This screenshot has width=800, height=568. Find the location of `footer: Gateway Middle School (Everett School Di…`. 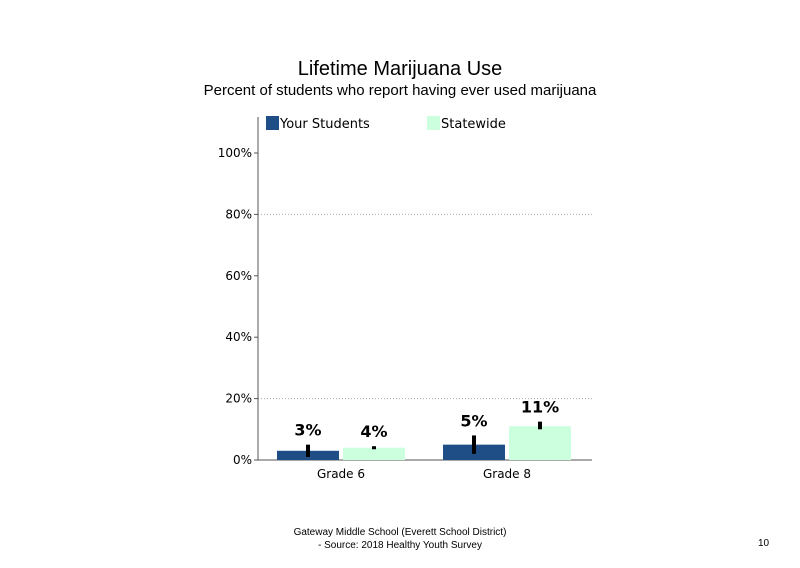

footer: Gateway Middle School (Everett School Di… is located at coordinates (400, 539).